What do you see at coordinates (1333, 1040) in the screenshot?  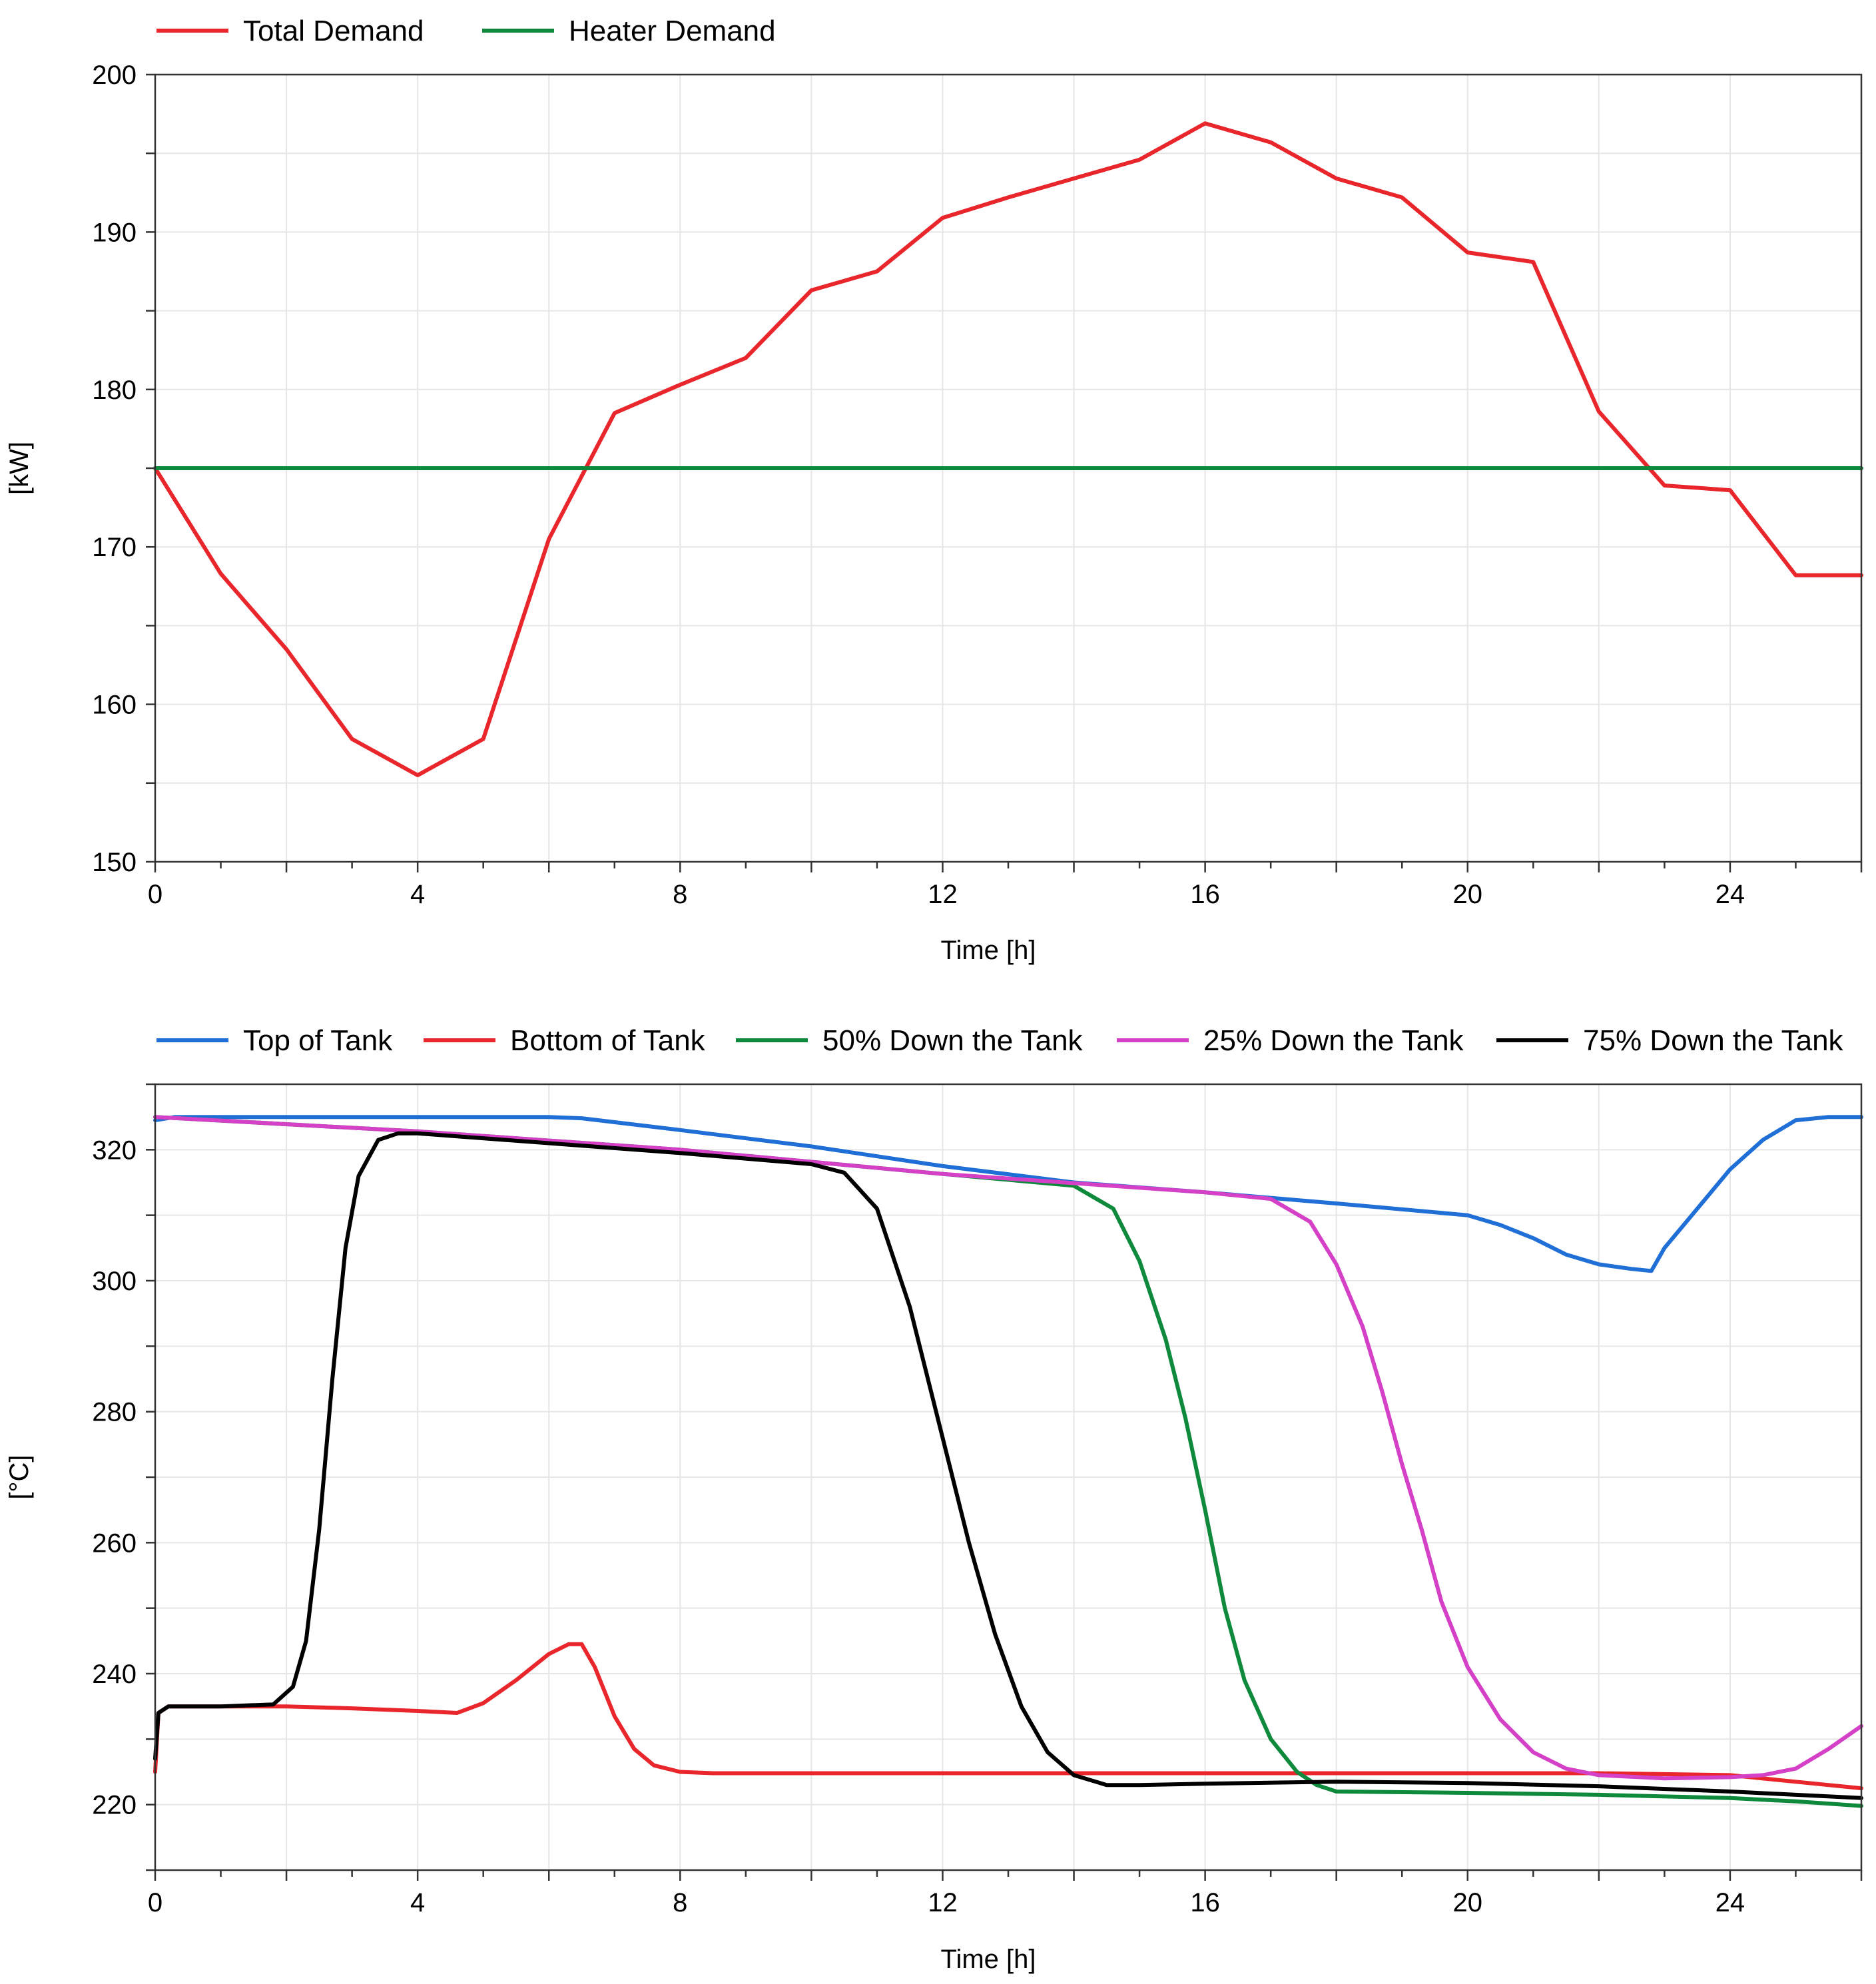 I see `legend-label: 25% Down the Tank` at bounding box center [1333, 1040].